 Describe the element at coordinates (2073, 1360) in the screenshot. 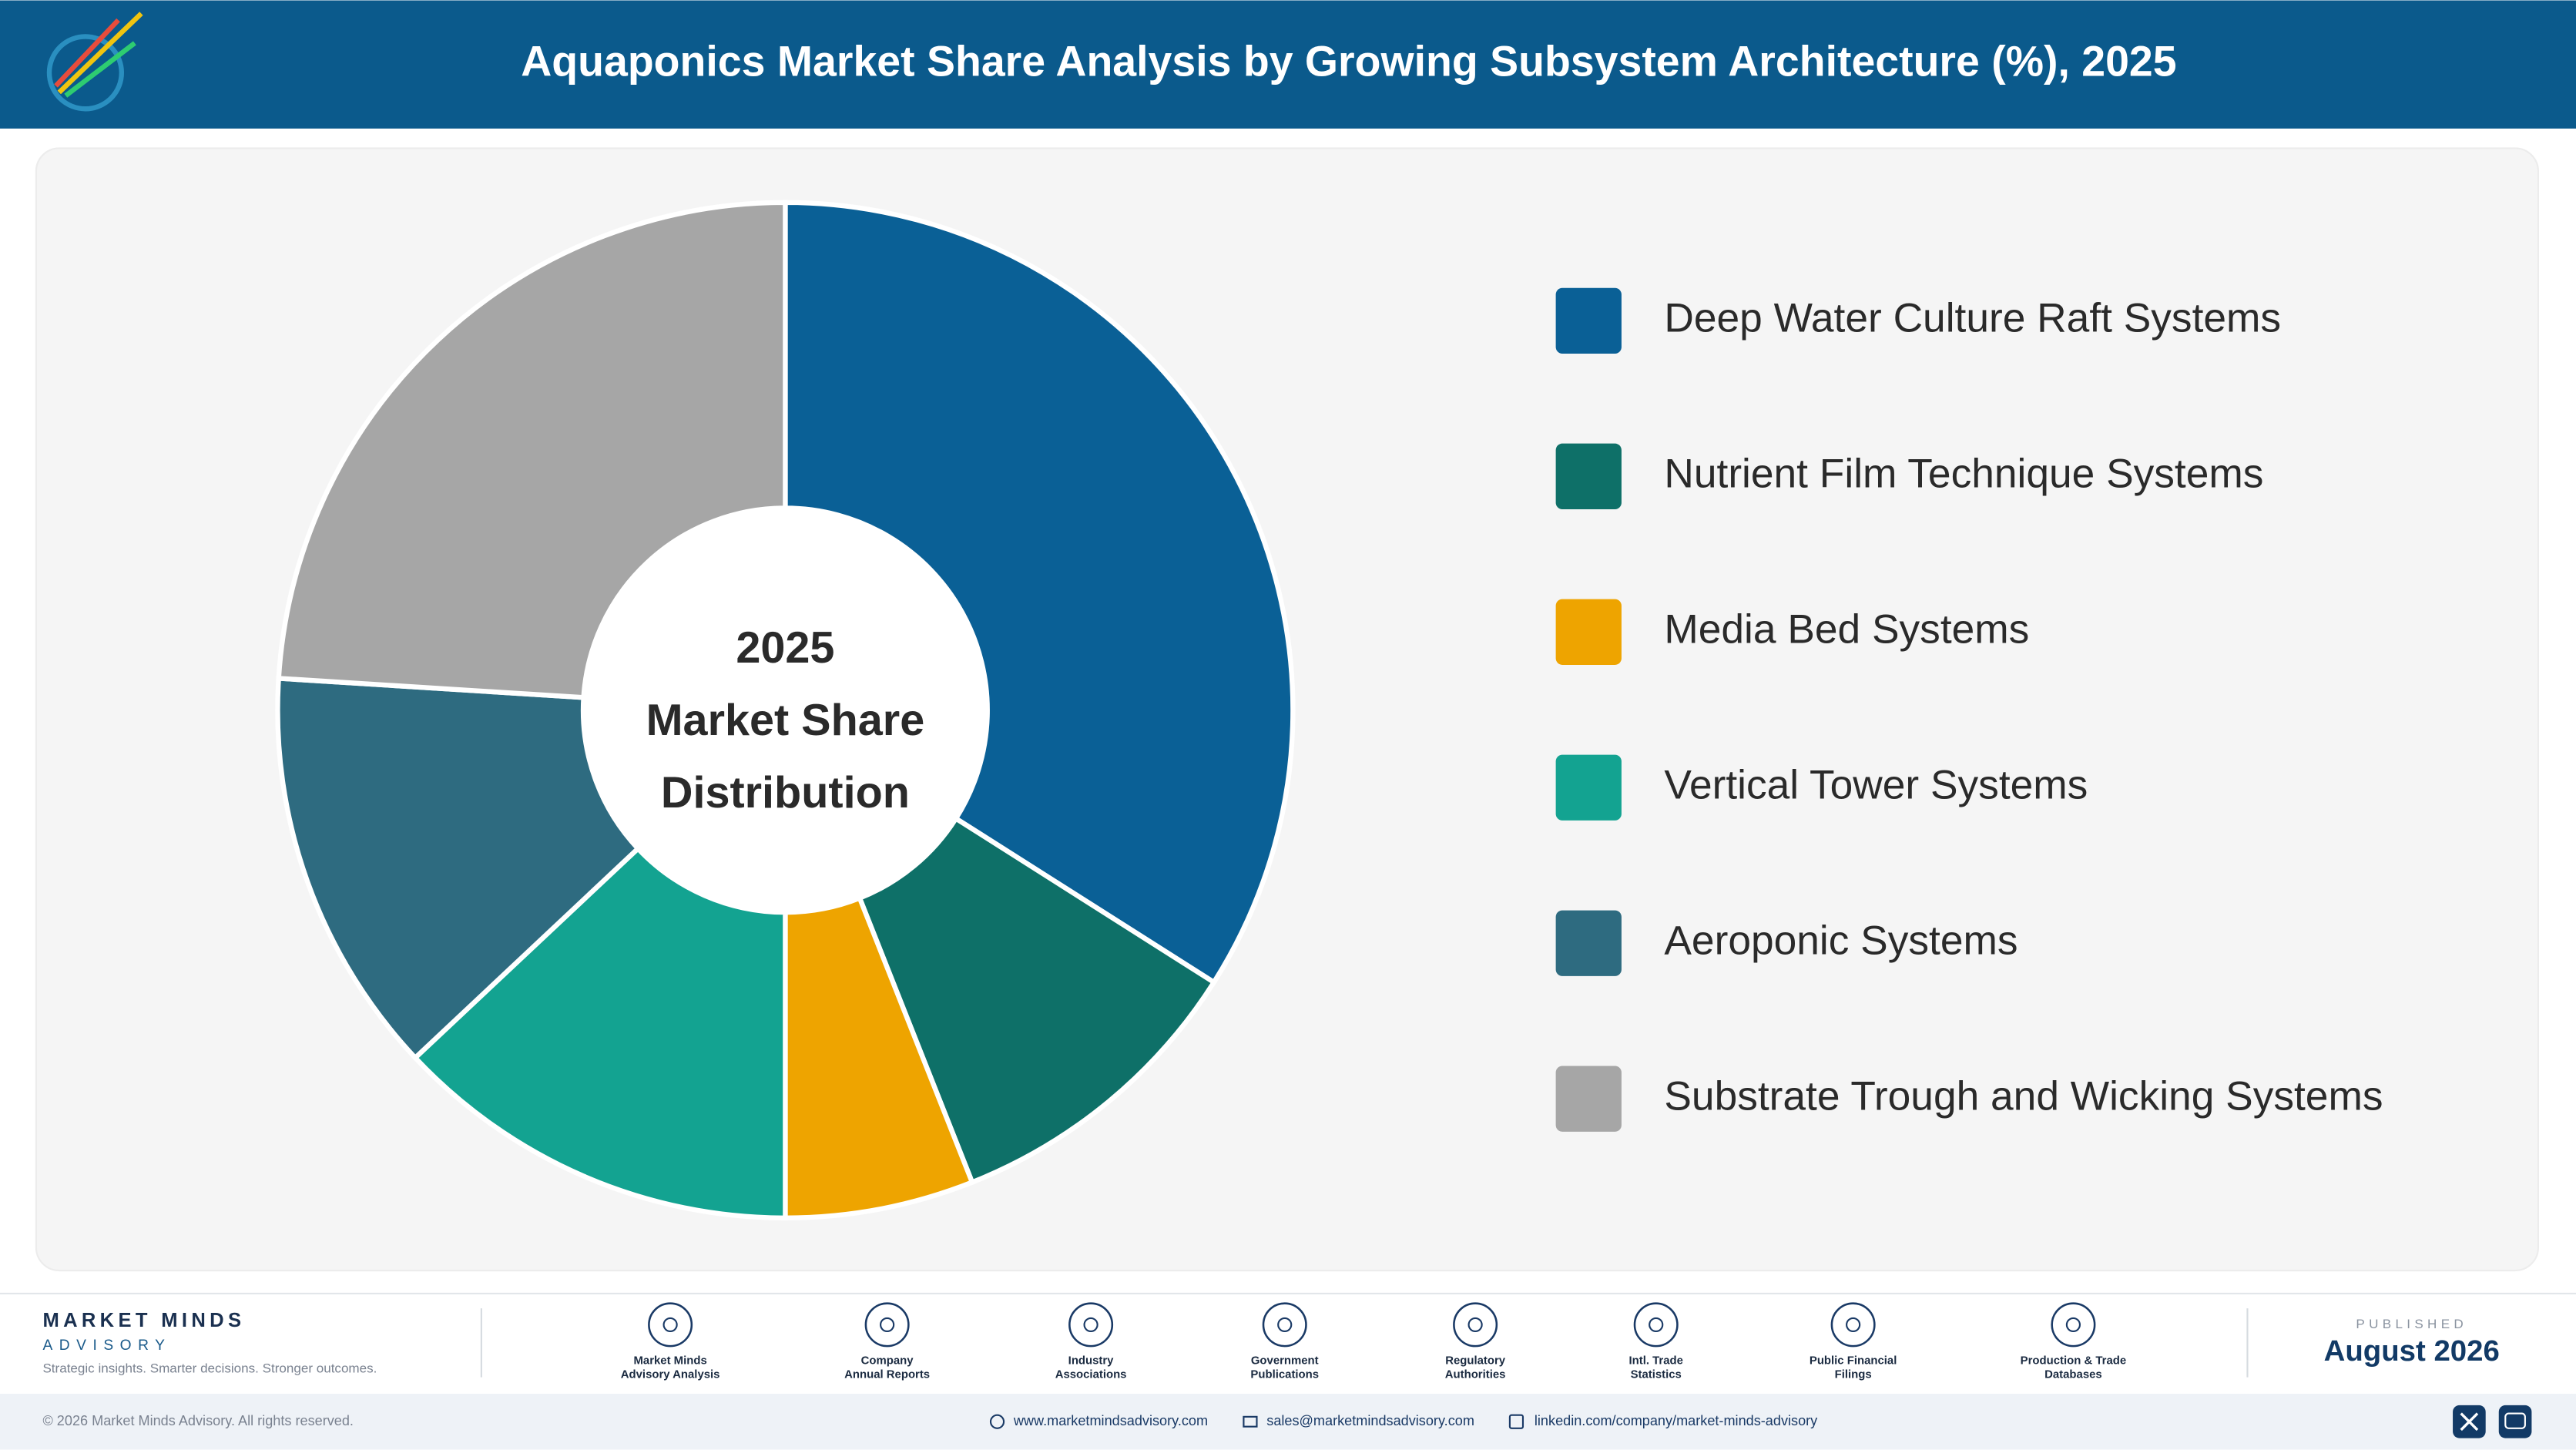

I see `source-label: Production & Trade` at that location.